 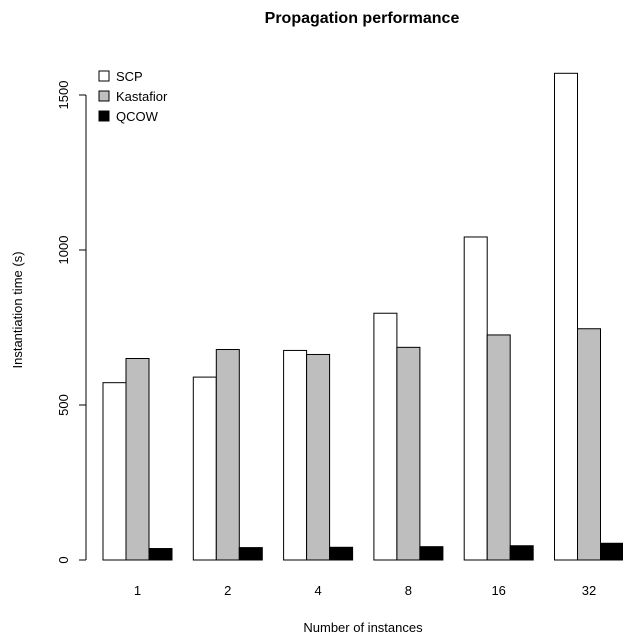 What do you see at coordinates (589, 590) in the screenshot?
I see `x-tick-label: 32` at bounding box center [589, 590].